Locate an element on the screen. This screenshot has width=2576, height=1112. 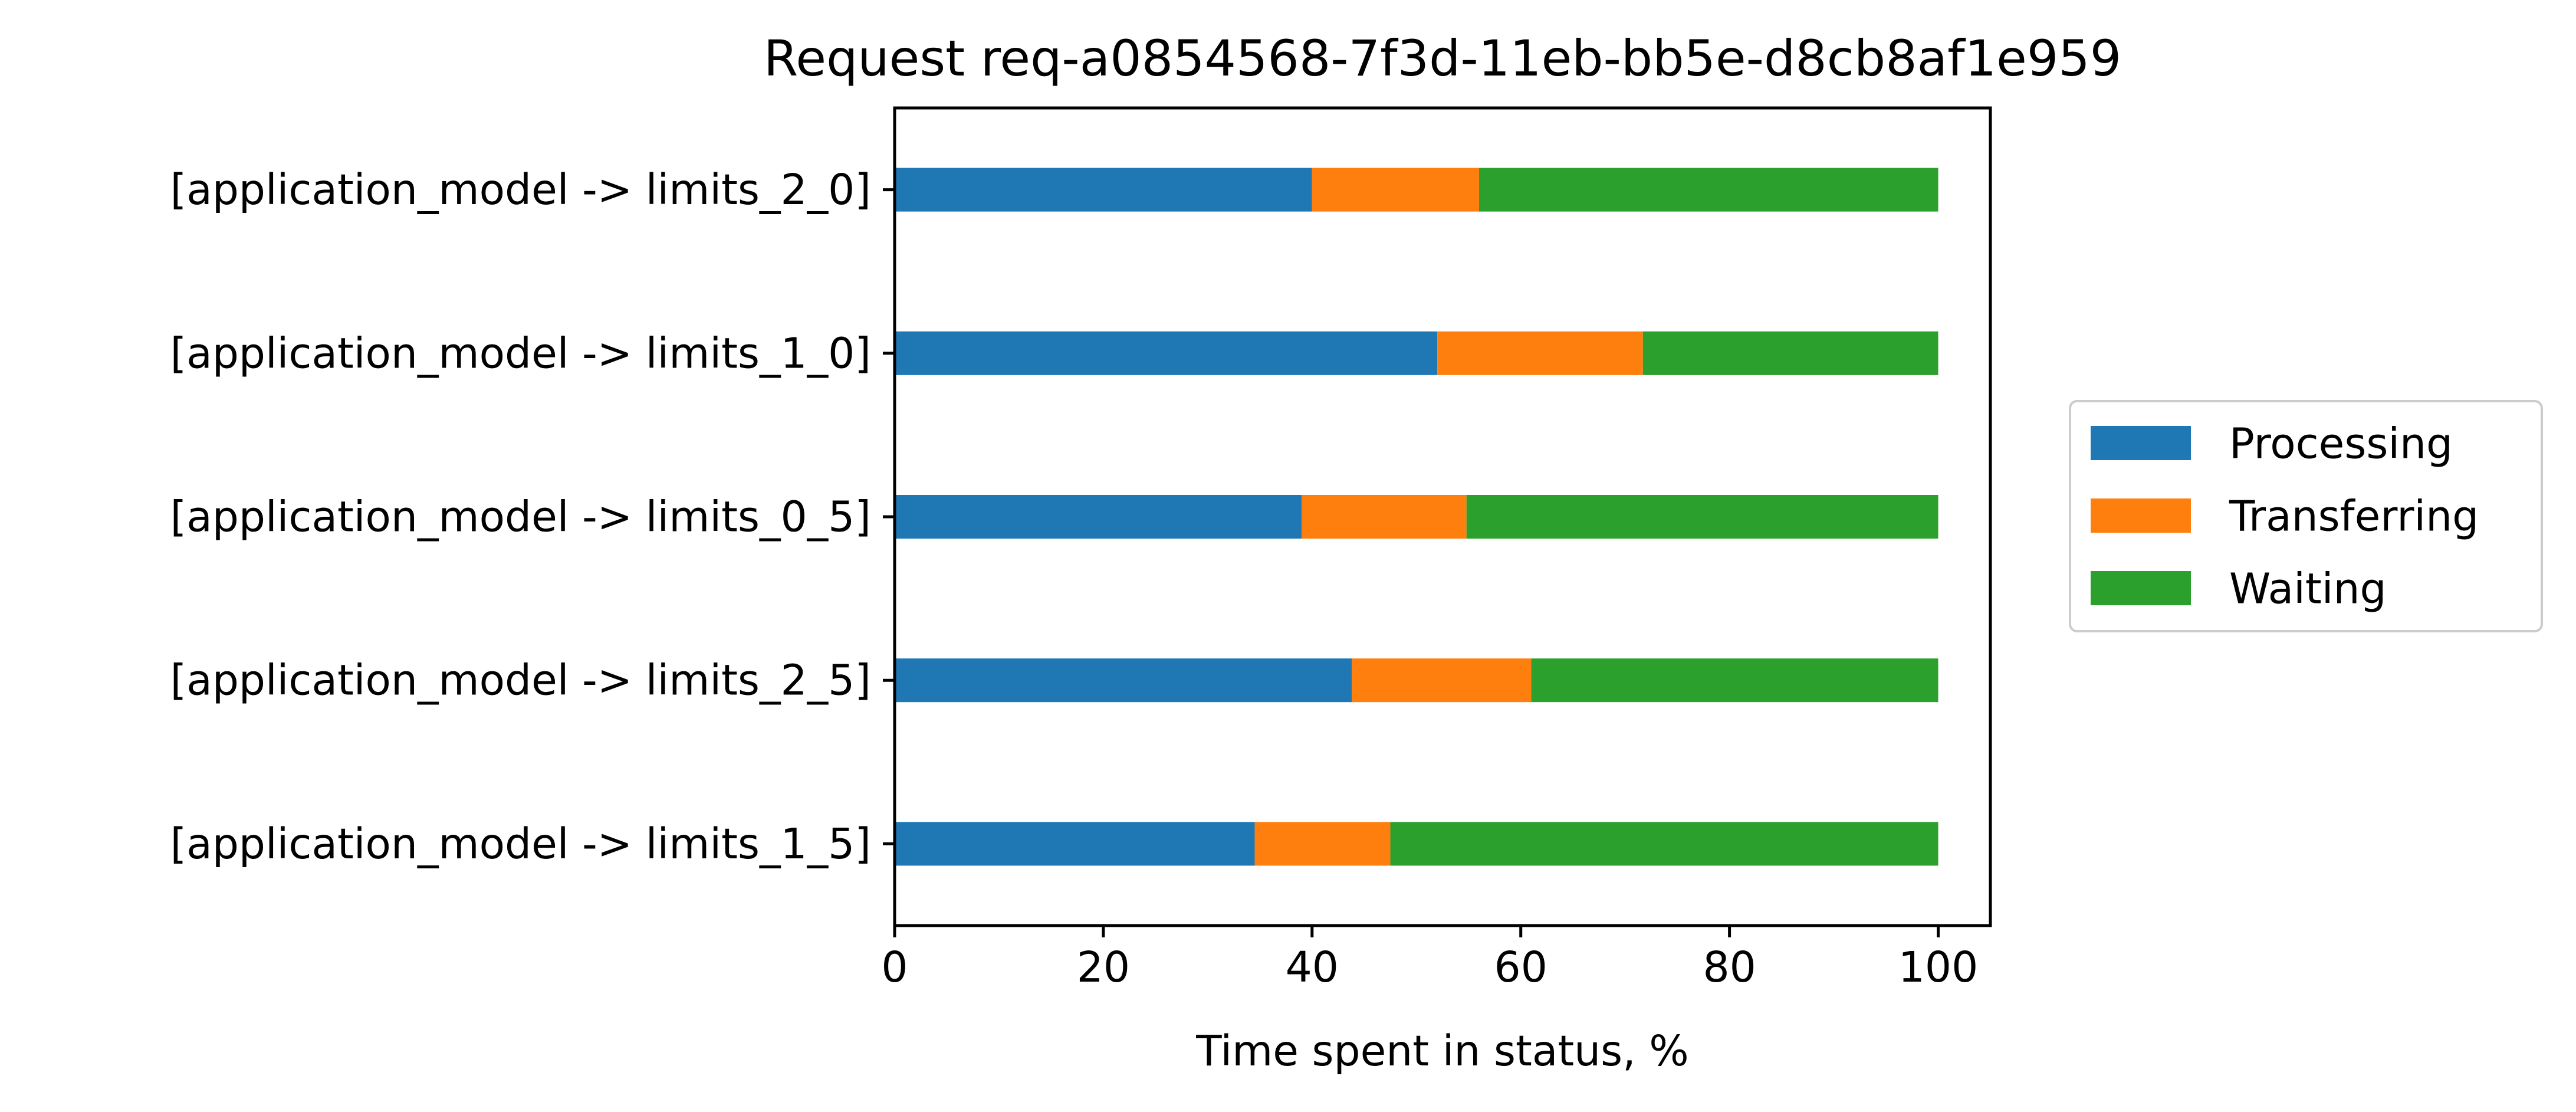
legend: Processing Transferring Waiting is located at coordinates (2306, 516).